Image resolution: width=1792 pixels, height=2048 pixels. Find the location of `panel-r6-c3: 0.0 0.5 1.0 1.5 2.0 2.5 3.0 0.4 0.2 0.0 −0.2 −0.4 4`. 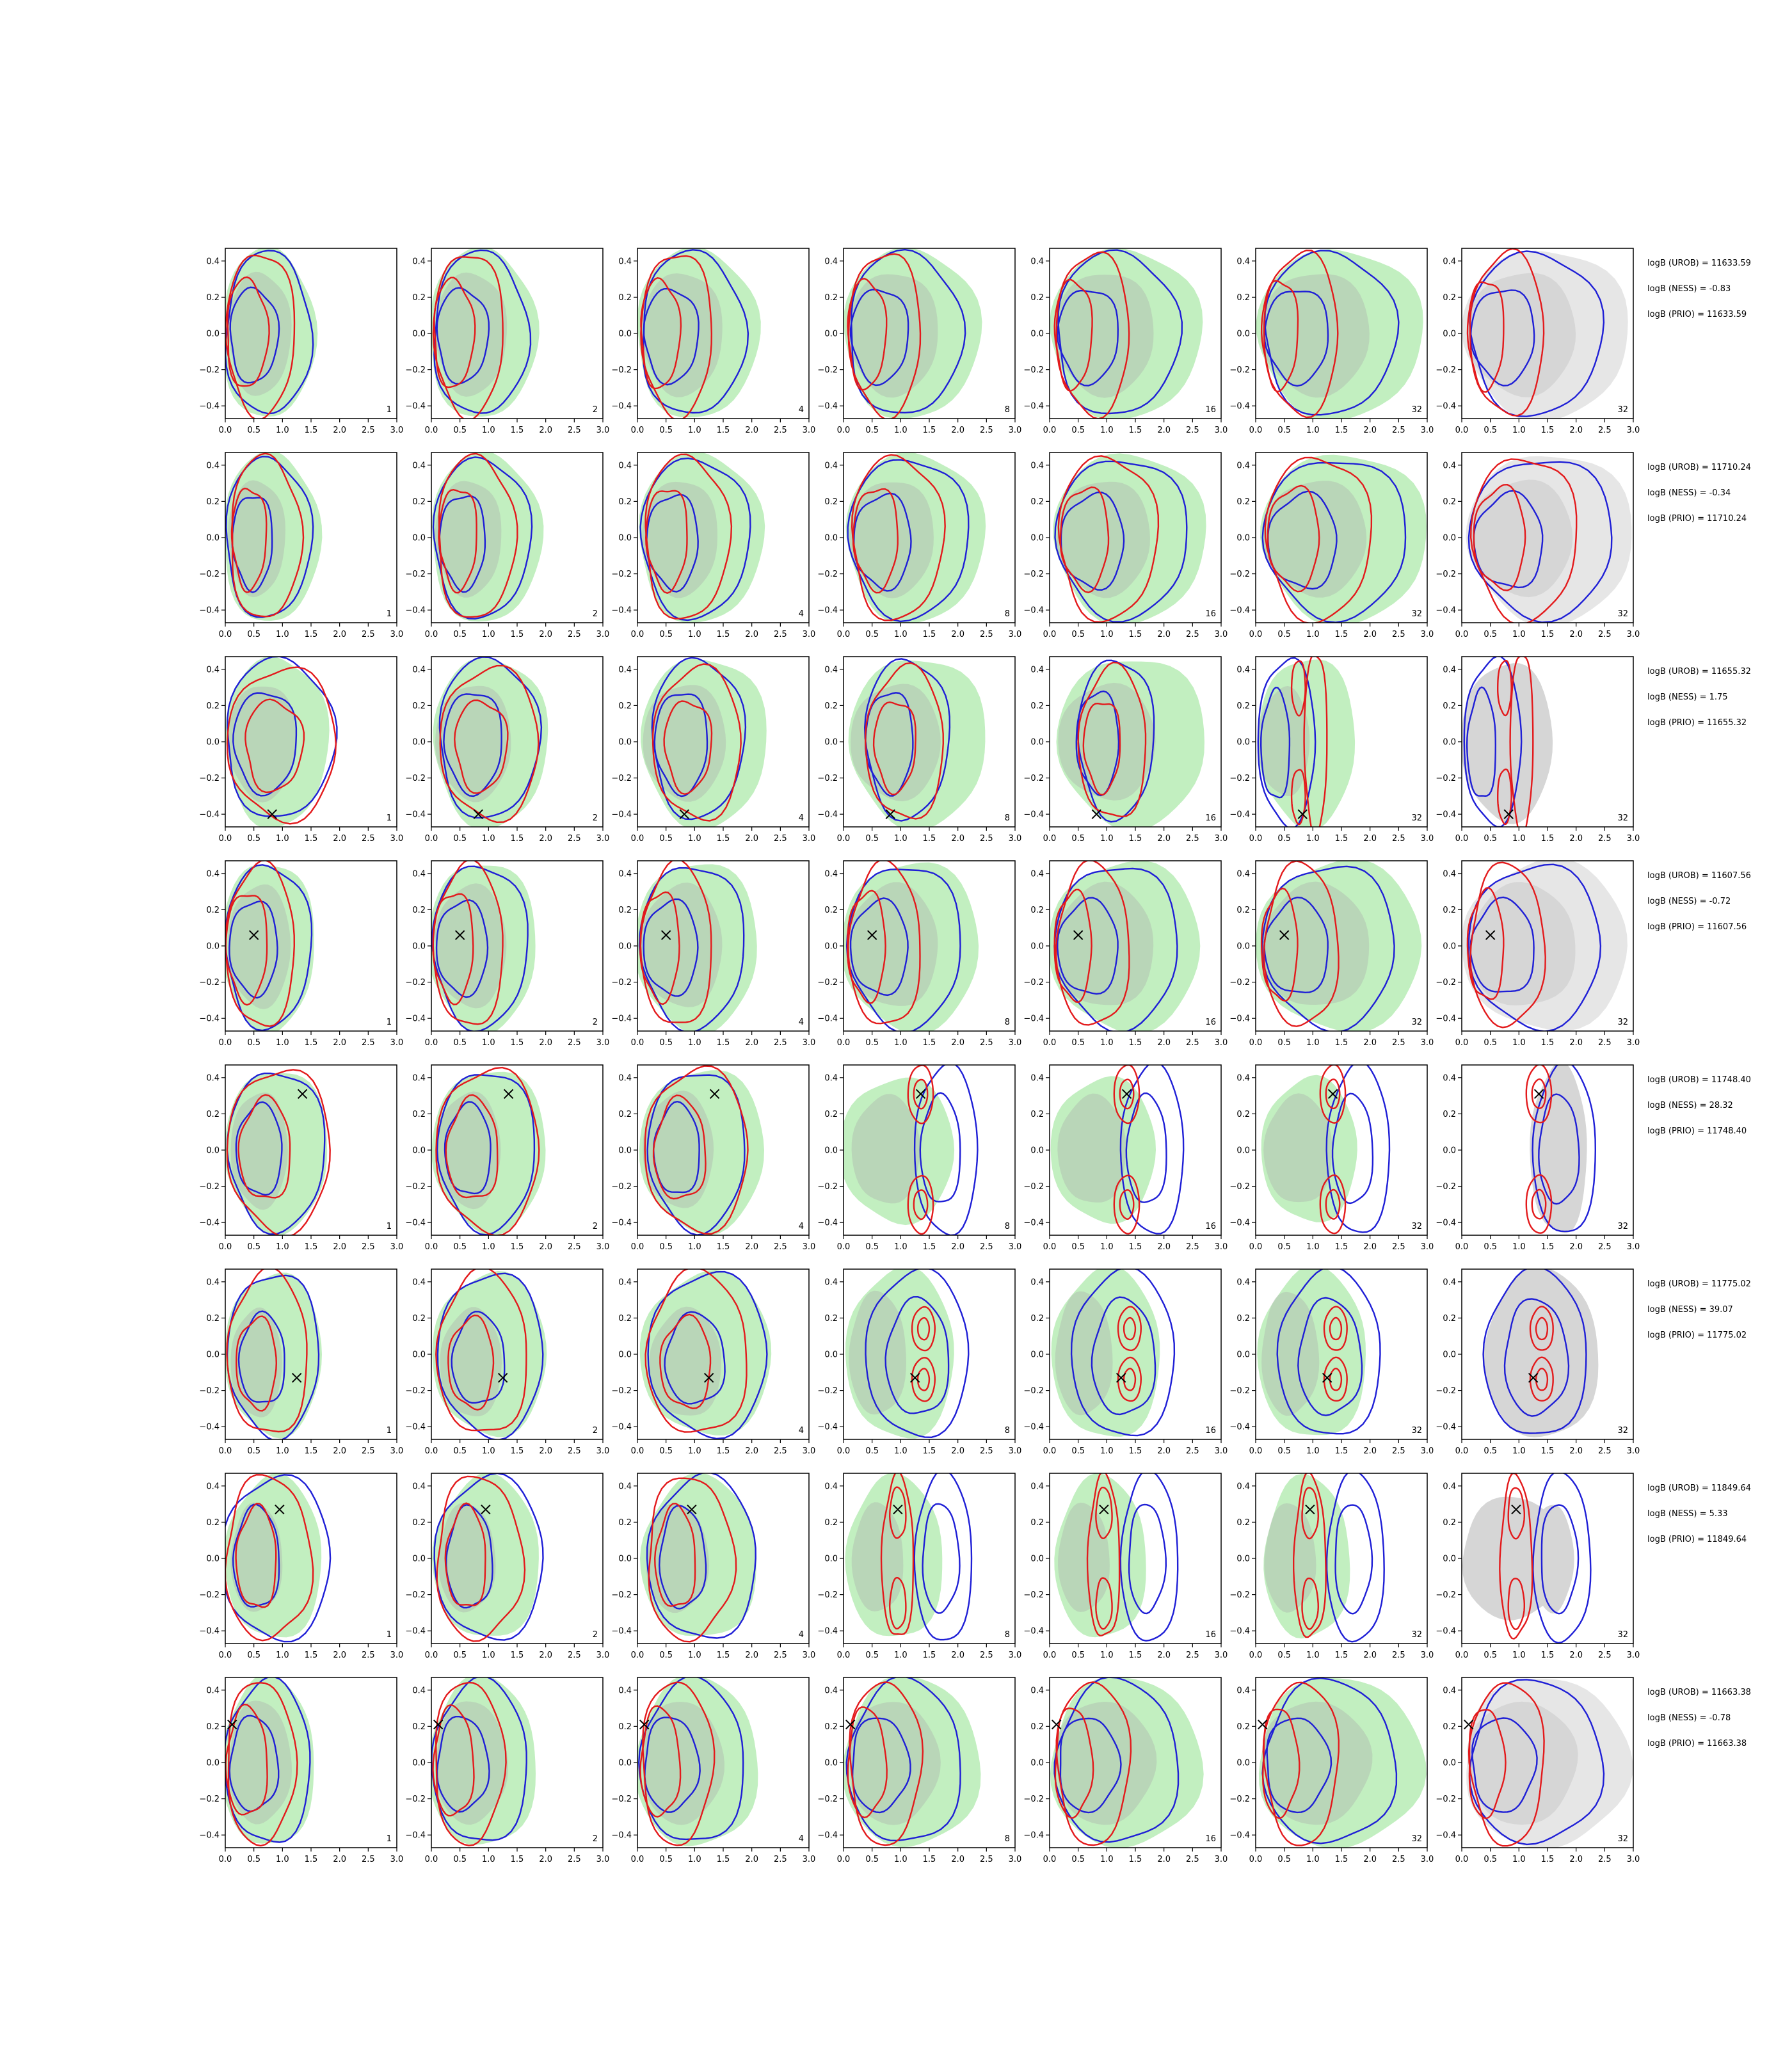

panel-r6-c3: 0.0 0.5 1.0 1.5 2.0 2.5 3.0 0.4 0.2 0.0 −0.2 −0.4 4 is located at coordinates (713, 1362).